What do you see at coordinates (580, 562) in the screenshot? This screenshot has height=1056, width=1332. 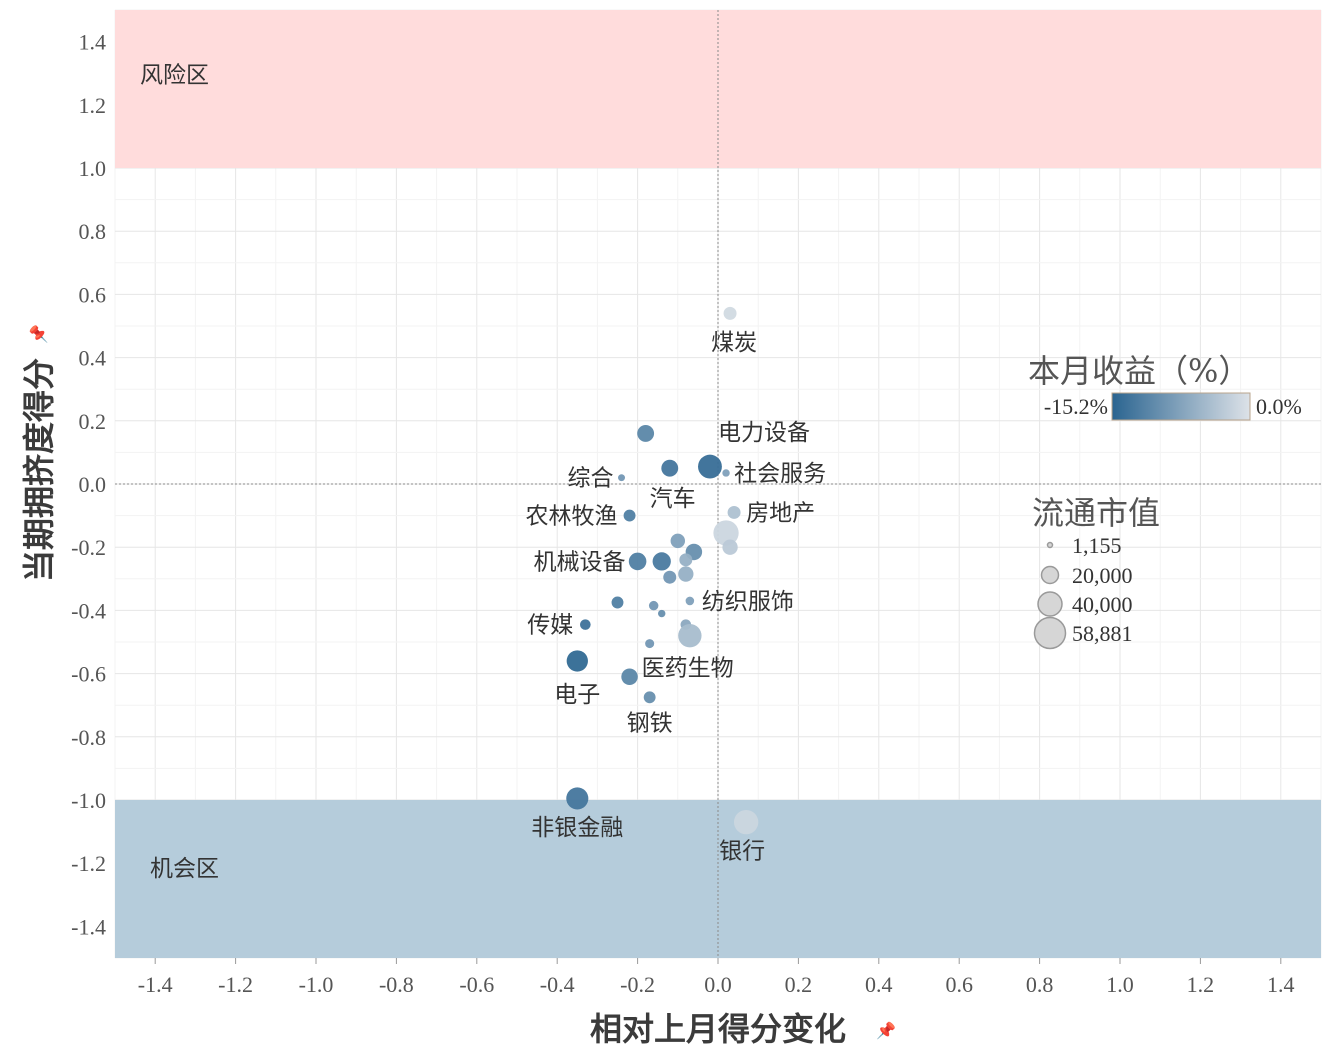 I see `point-label: 机械设备` at bounding box center [580, 562].